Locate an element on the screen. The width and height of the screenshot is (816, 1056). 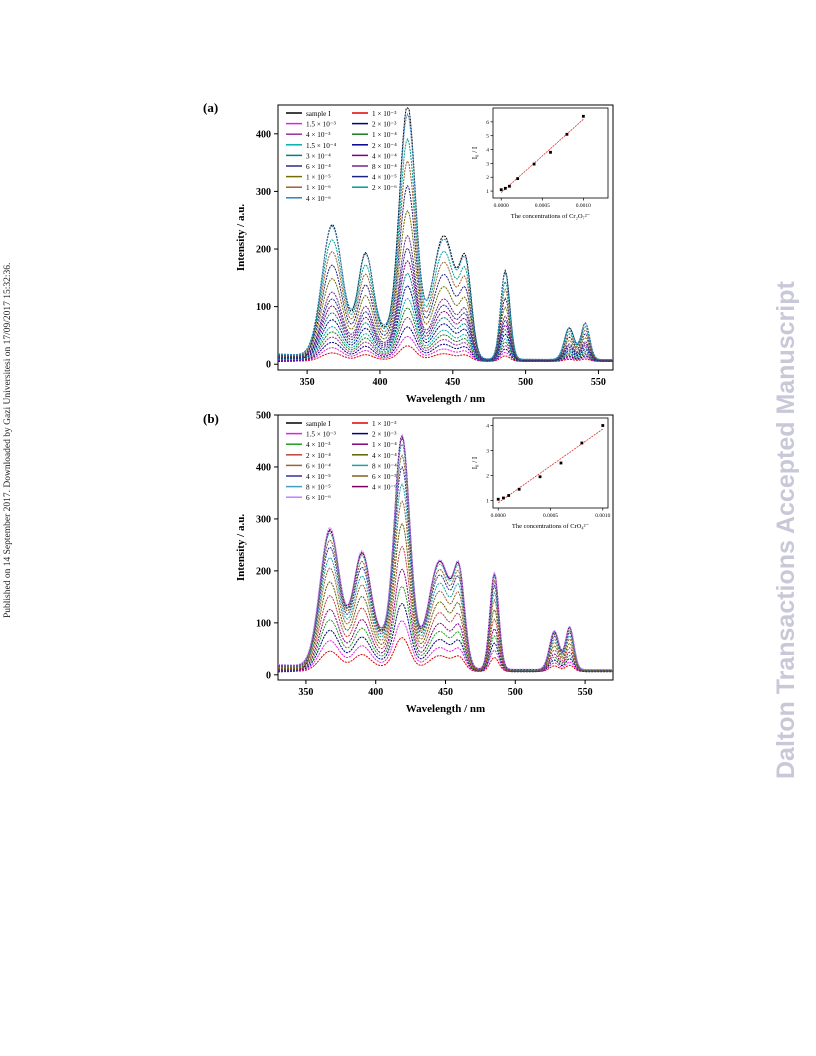
legend-label: 8 × 10⁻⁴ is located at coordinates (384, 167).